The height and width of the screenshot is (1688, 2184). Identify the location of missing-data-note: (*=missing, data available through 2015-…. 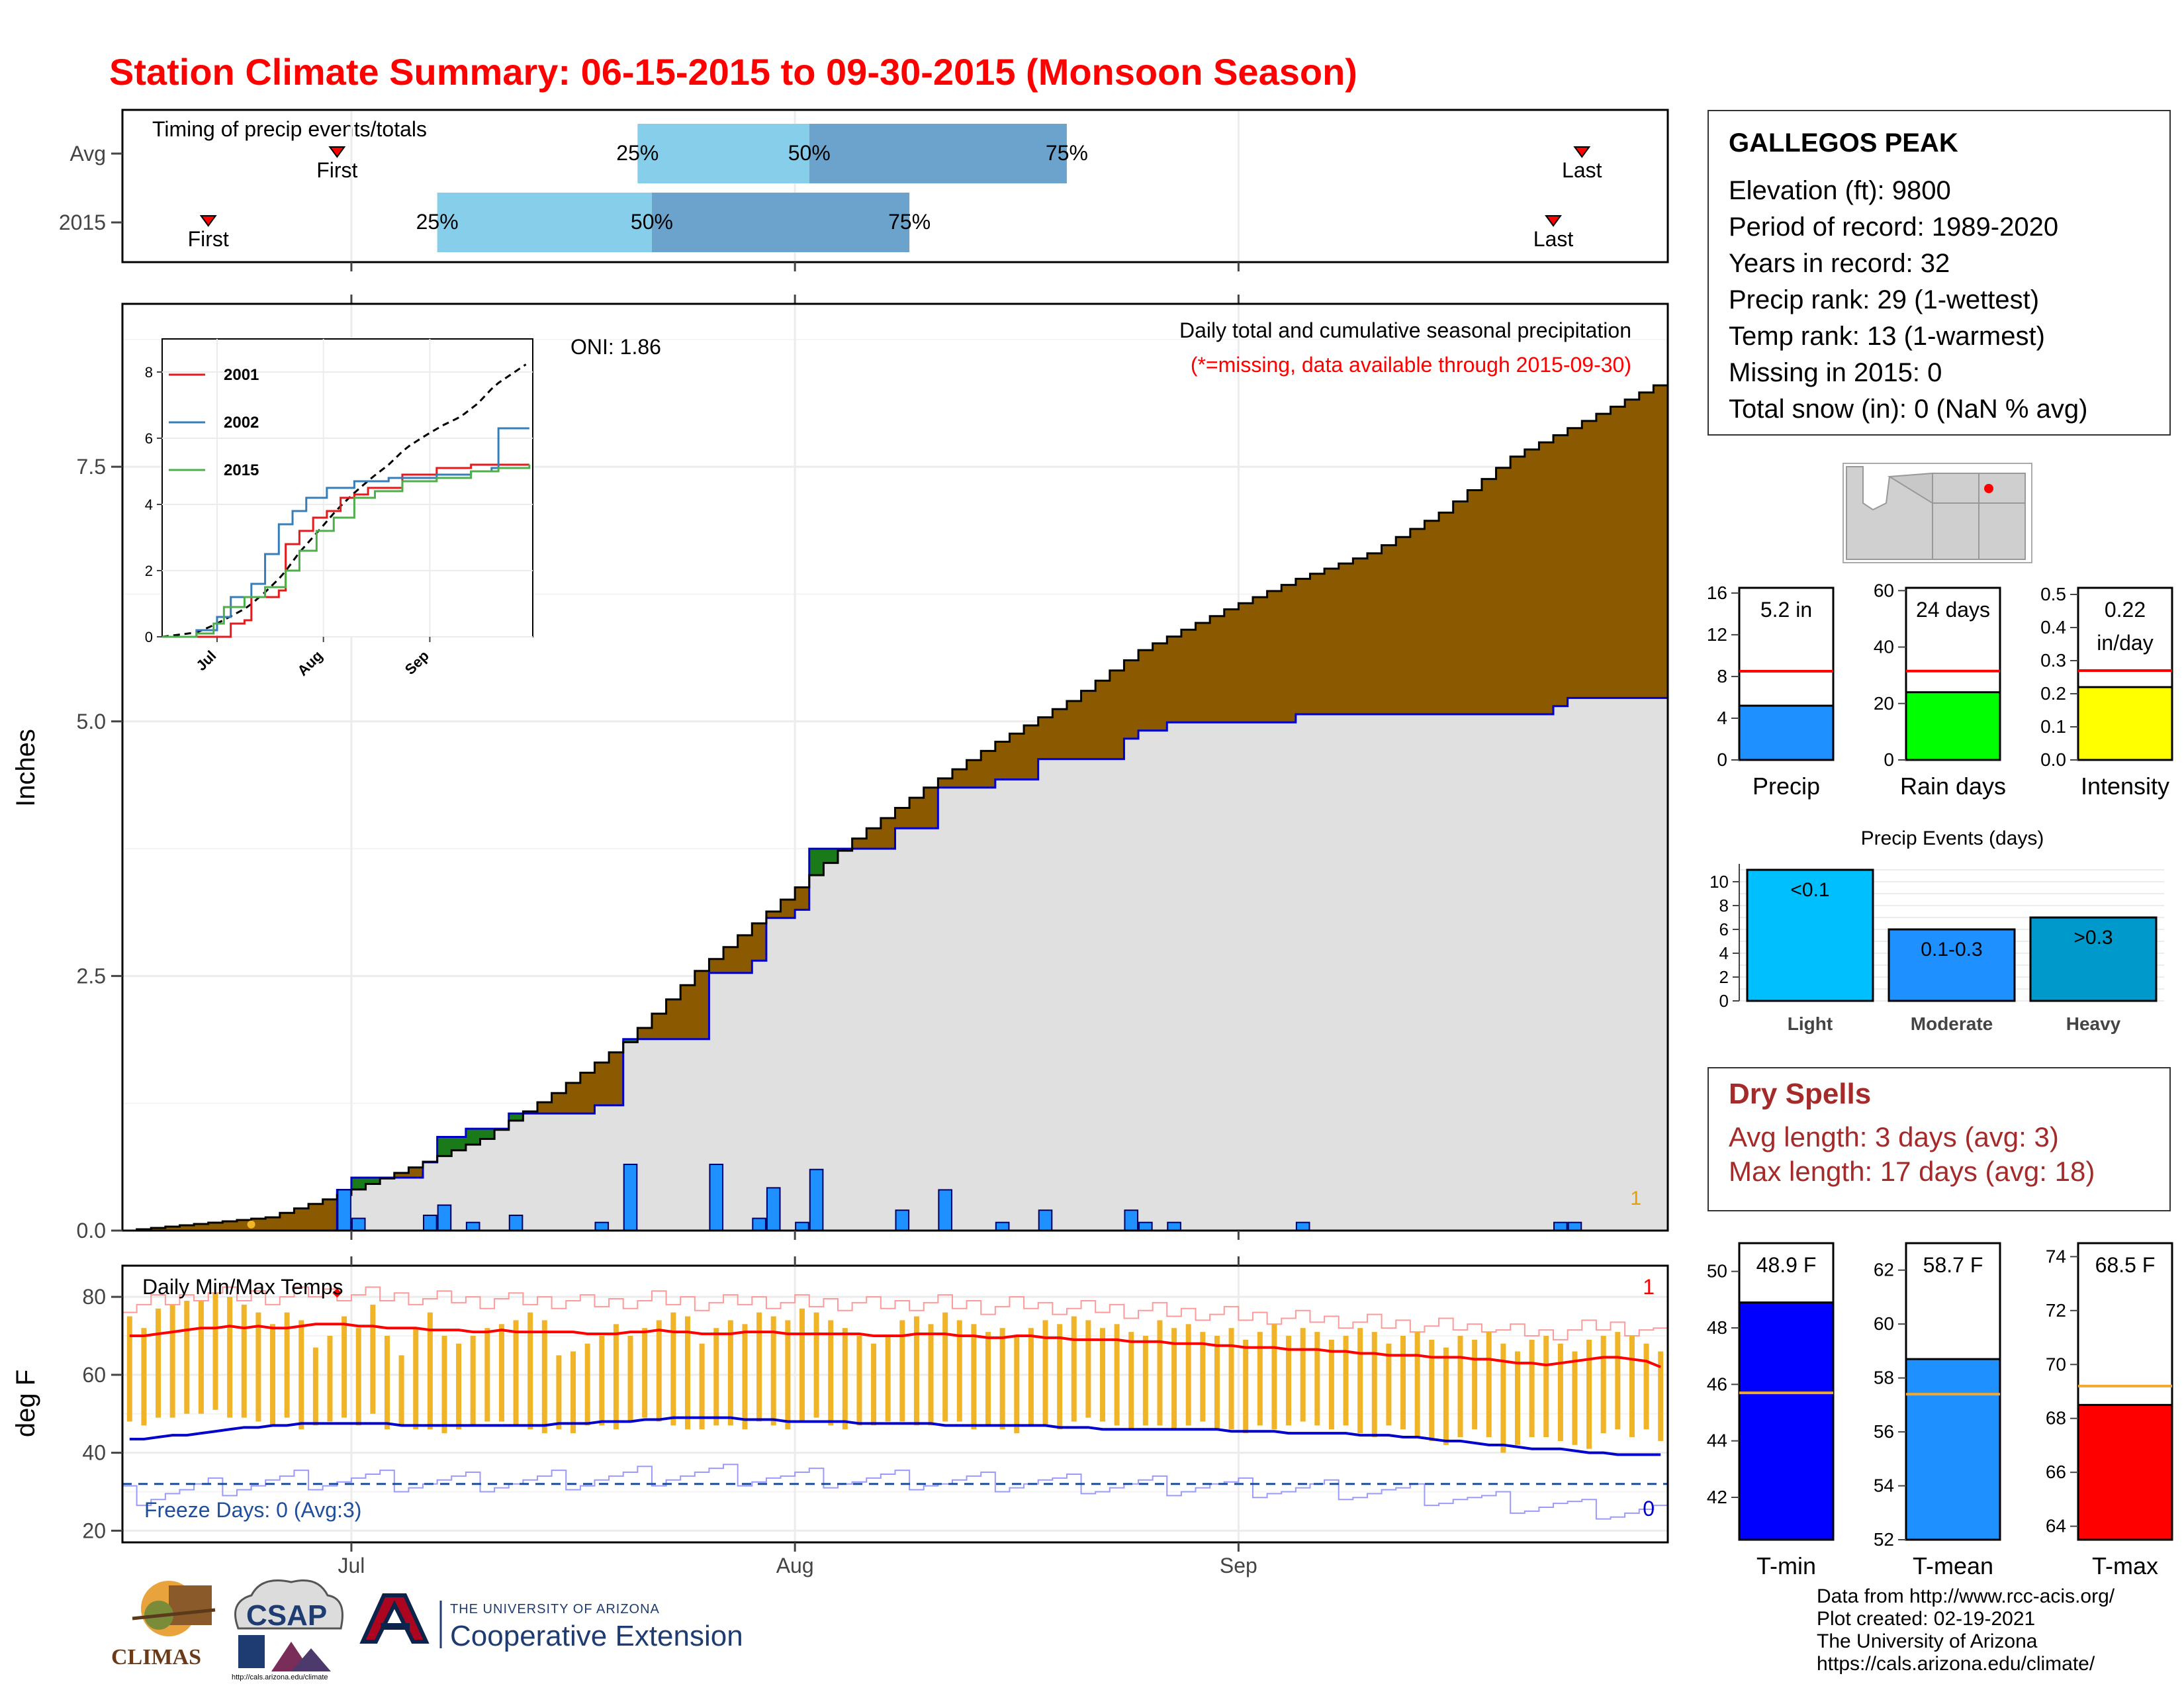
(1411, 365).